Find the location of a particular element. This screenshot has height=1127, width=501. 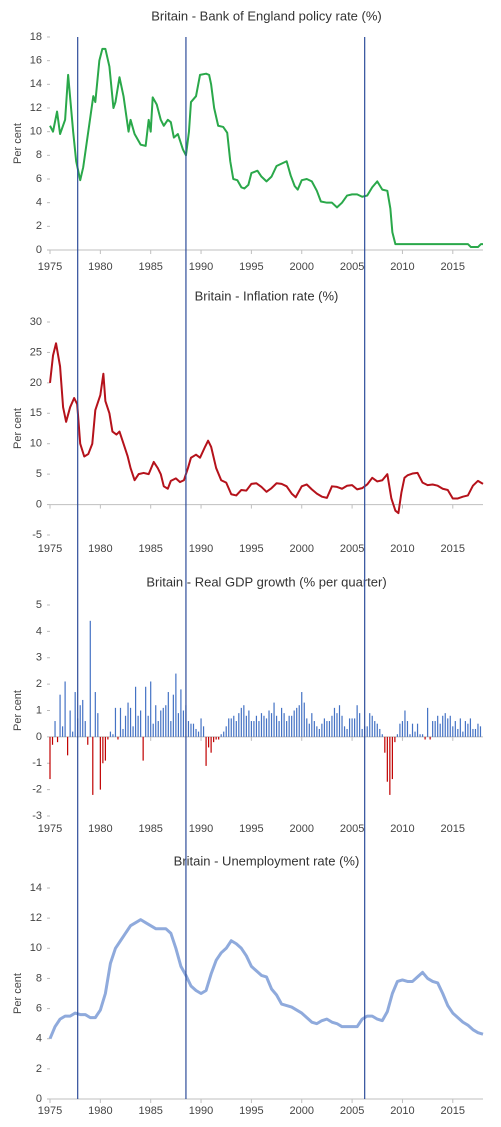

y-tick-label: -3 is located at coordinates (37, 816).